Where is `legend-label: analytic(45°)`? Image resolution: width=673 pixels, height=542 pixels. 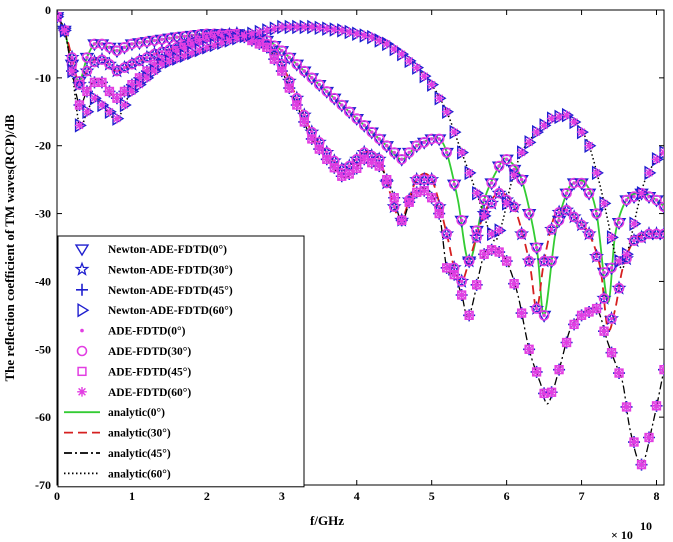
legend-label: analytic(45°) is located at coordinates (139, 454).